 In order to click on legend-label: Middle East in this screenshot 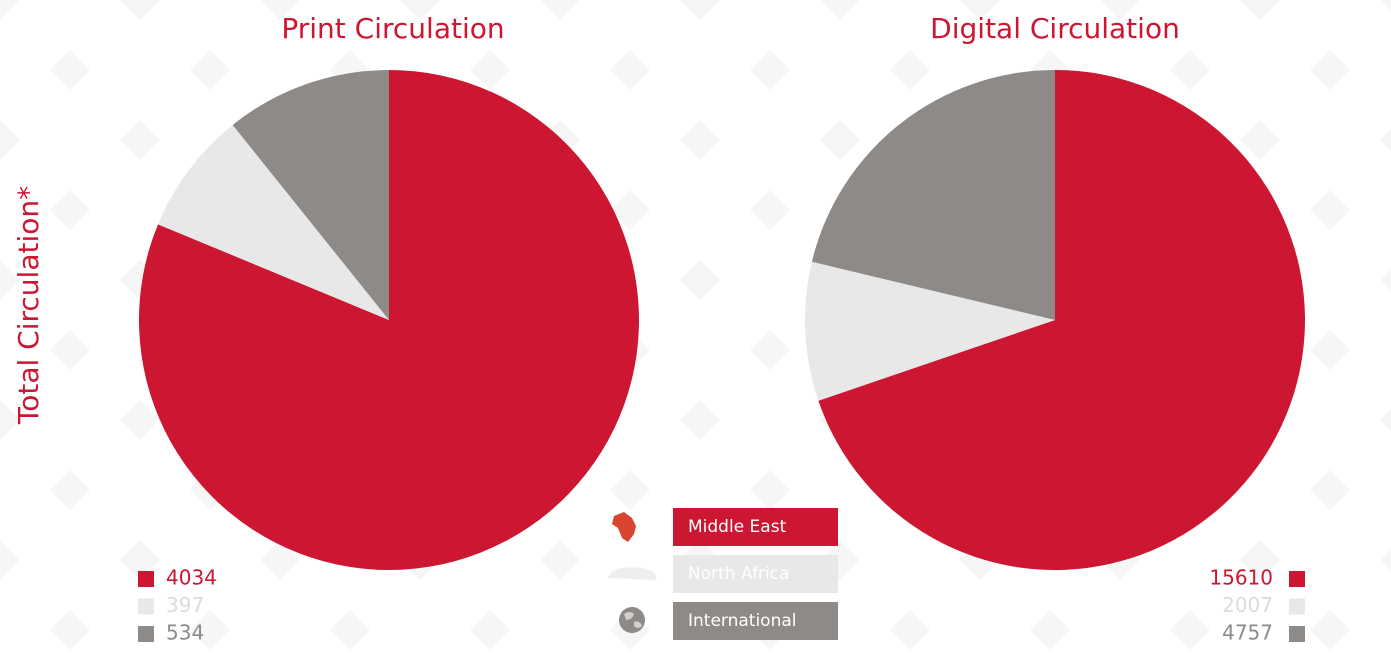, I will do `click(737, 527)`.